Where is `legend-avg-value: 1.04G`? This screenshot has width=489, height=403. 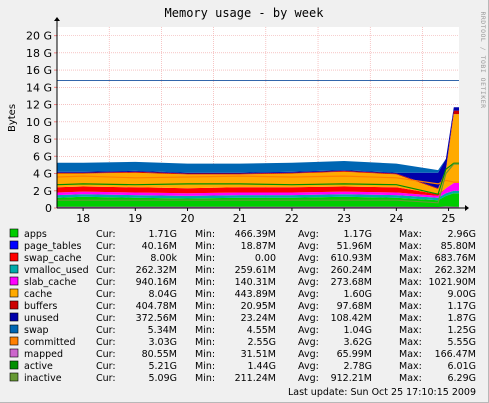
legend-avg-value: 1.04G is located at coordinates (357, 330).